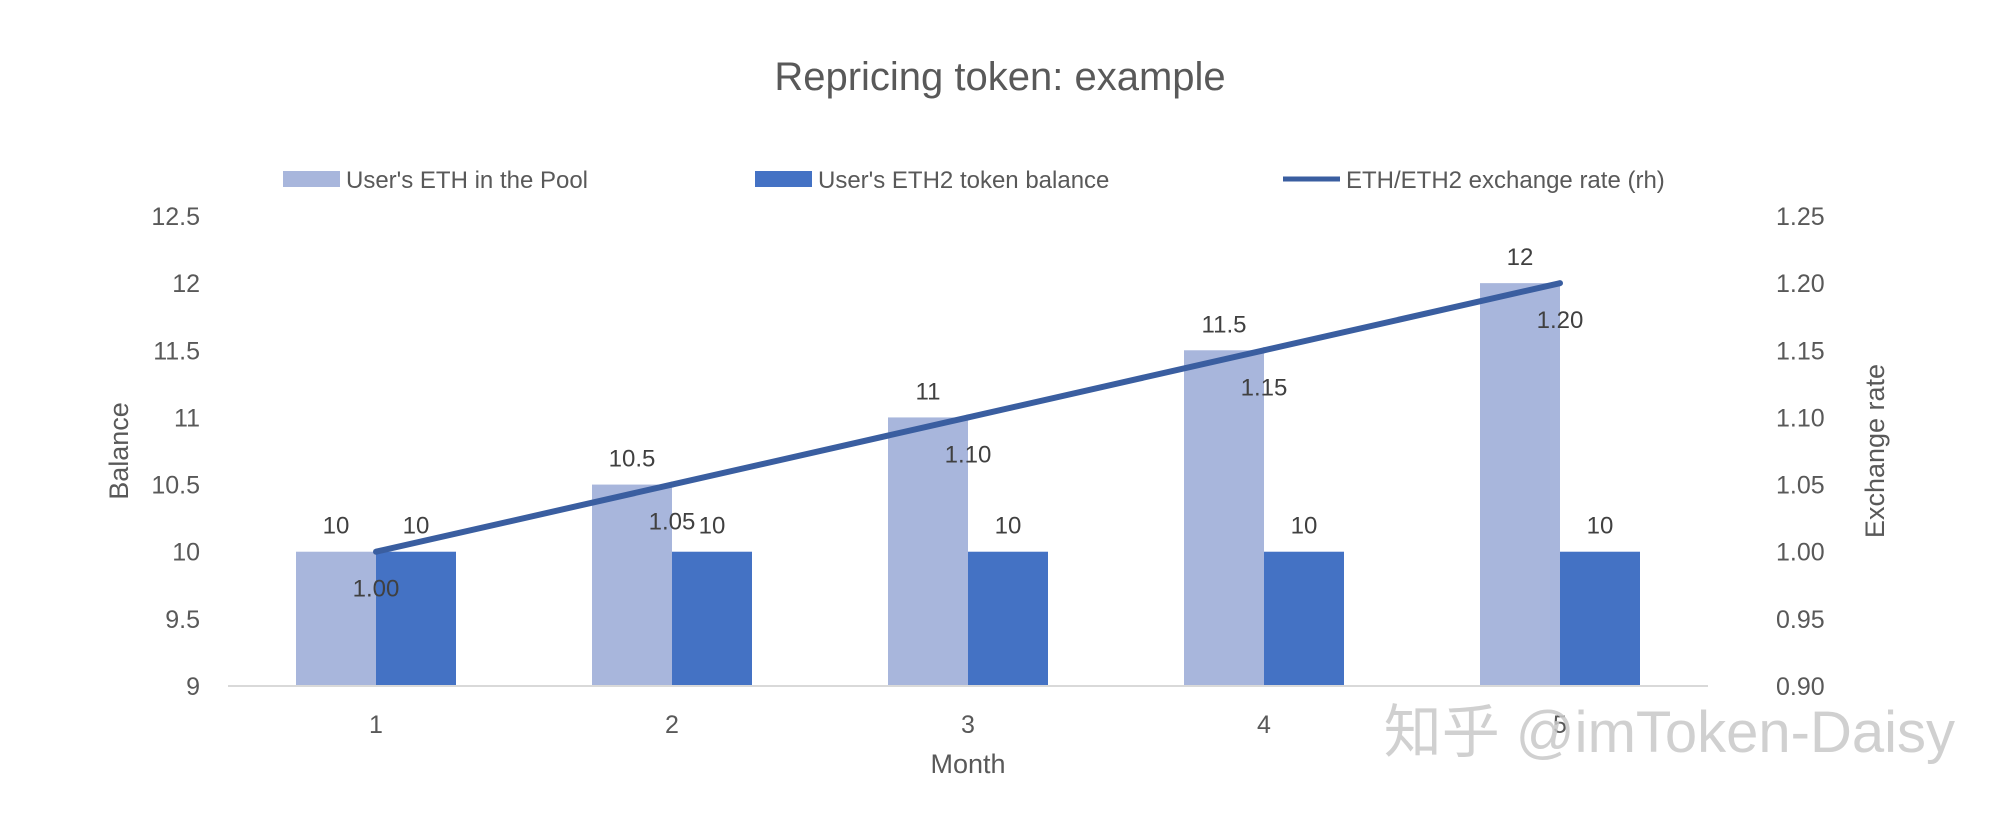 Image resolution: width=1999 pixels, height=819 pixels. I want to click on y2-axis-title: Exchange rate, so click(1875, 451).